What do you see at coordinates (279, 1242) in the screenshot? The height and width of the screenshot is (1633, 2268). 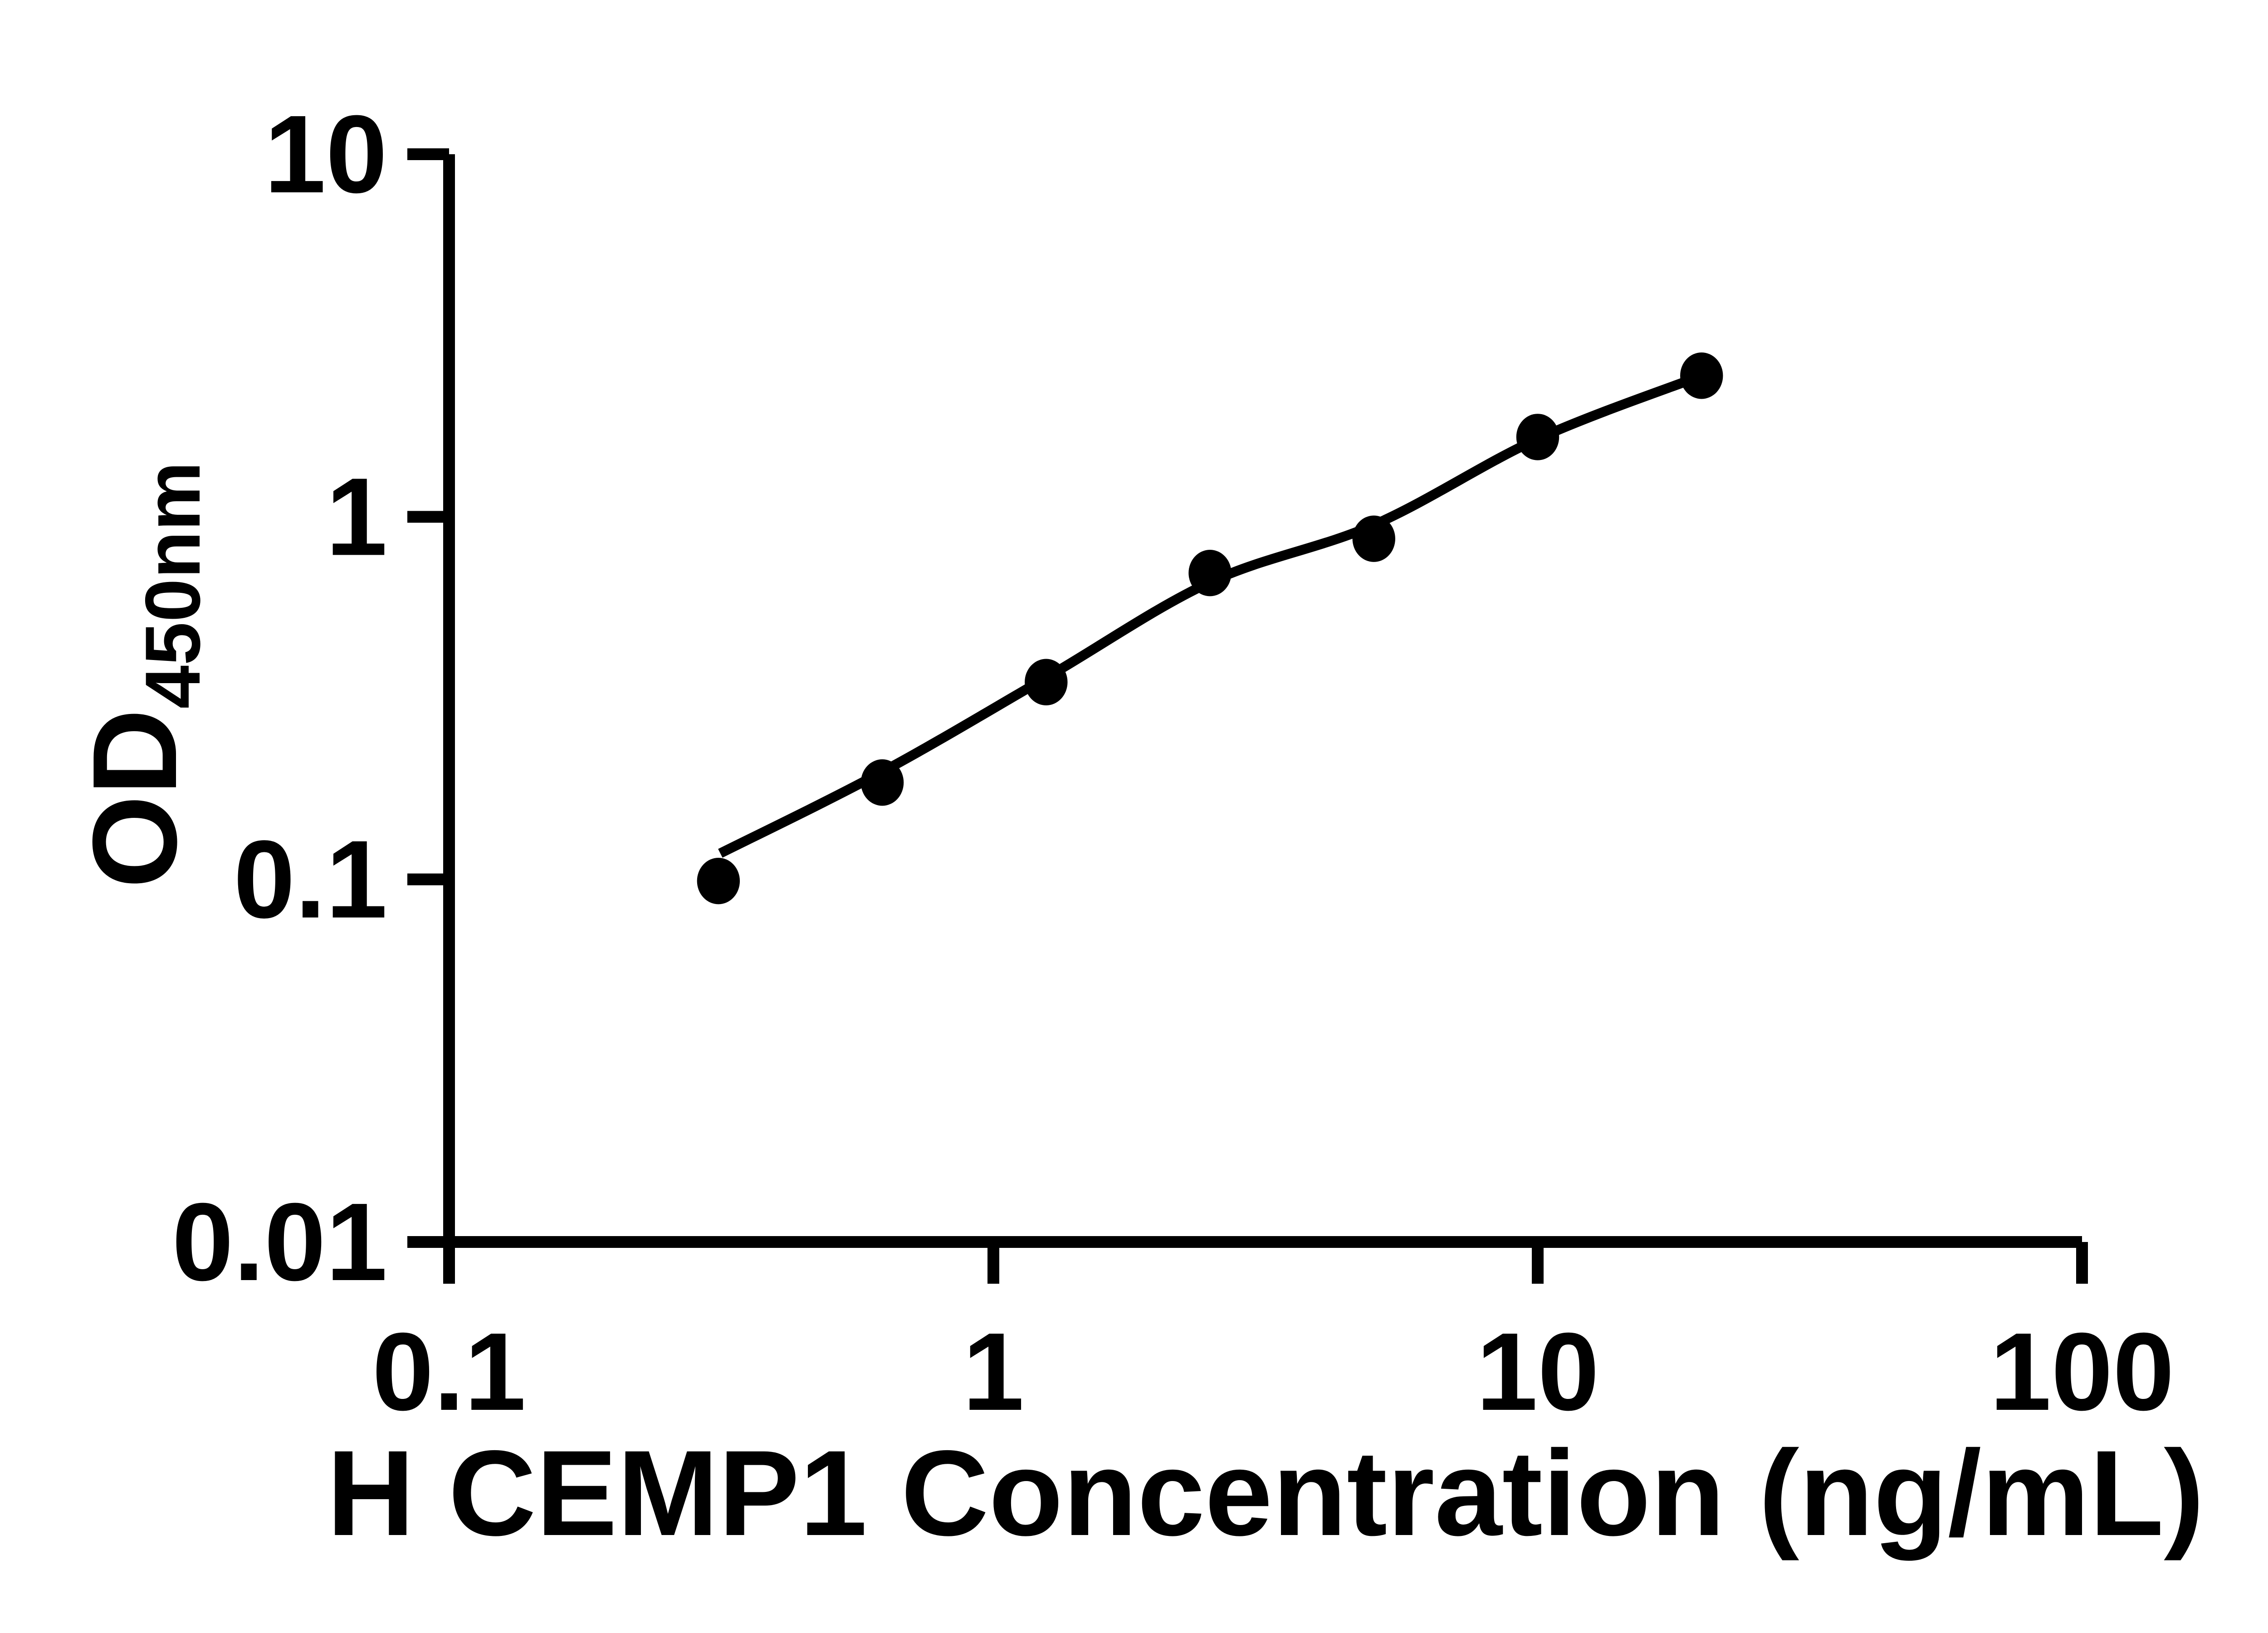 I see `y-tick-label-0.01: 0.01` at bounding box center [279, 1242].